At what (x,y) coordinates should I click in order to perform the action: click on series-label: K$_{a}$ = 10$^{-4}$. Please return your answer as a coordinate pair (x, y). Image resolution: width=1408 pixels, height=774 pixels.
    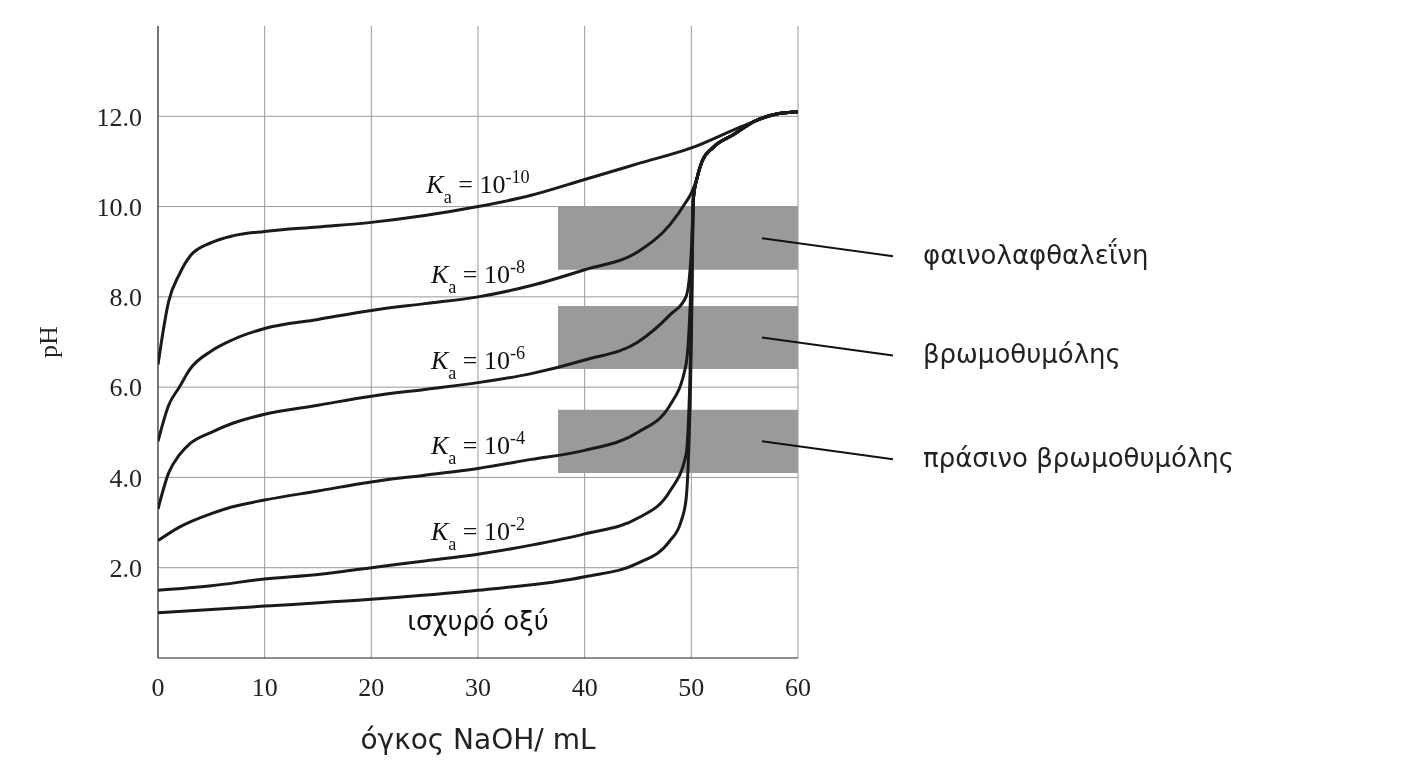
    Looking at the image, I should click on (477, 448).